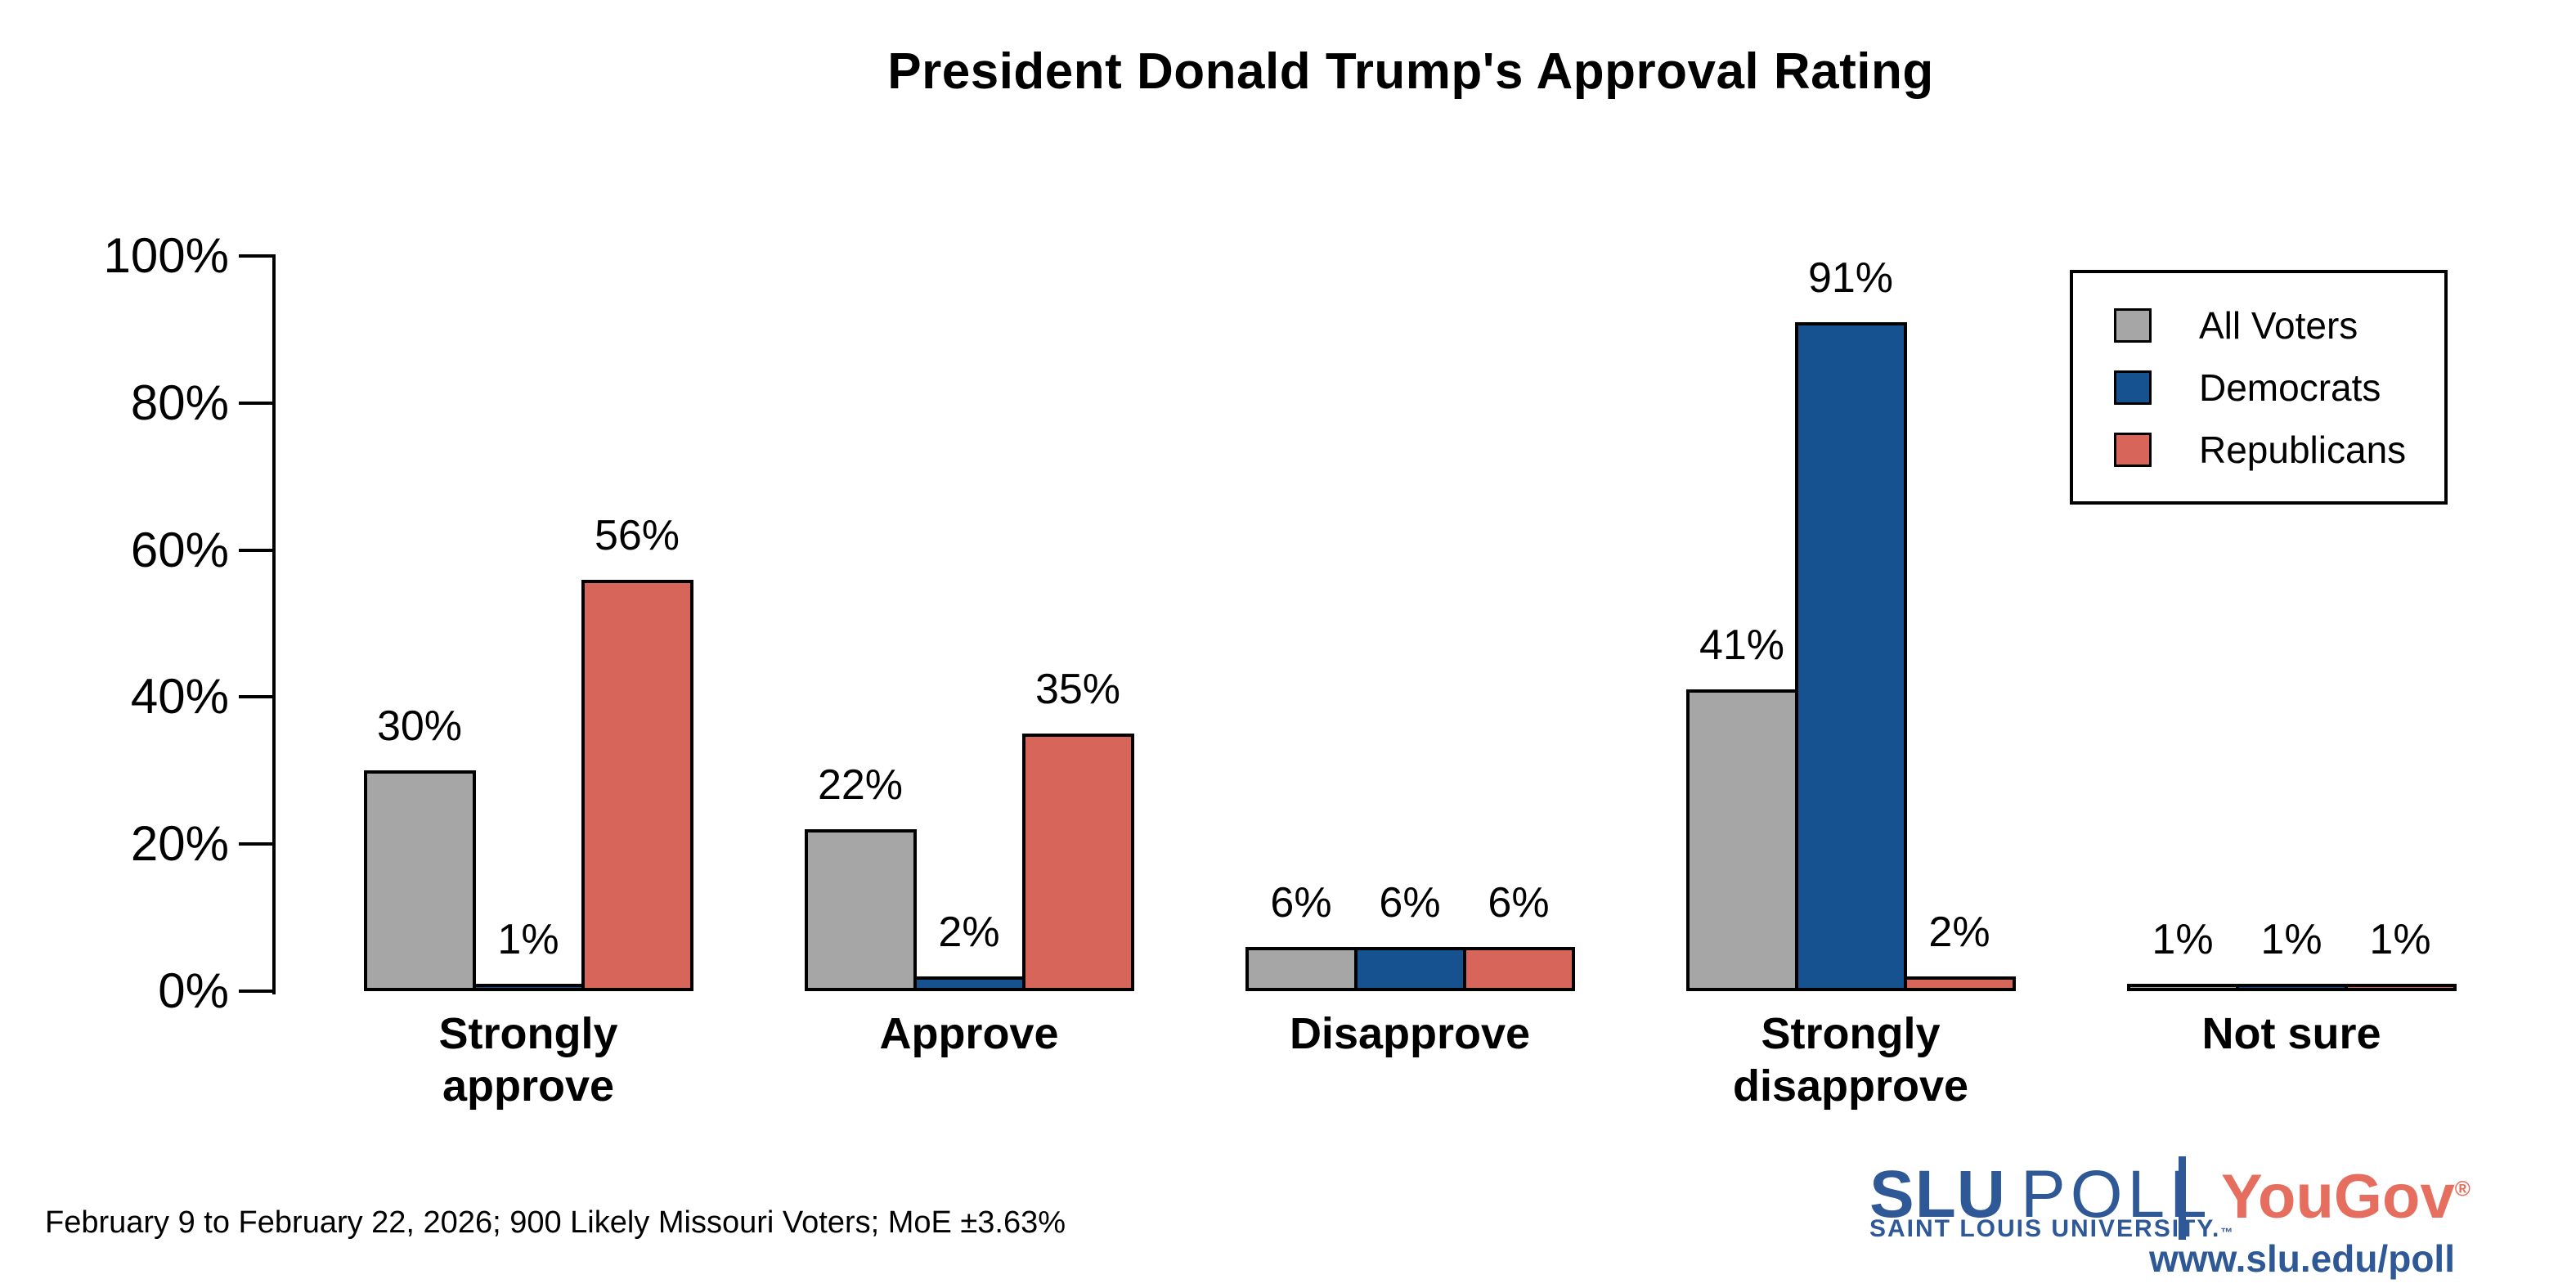 Image resolution: width=2576 pixels, height=1288 pixels. Describe the element at coordinates (179, 696) in the screenshot. I see `y-axis-tick-label: 40%` at that location.